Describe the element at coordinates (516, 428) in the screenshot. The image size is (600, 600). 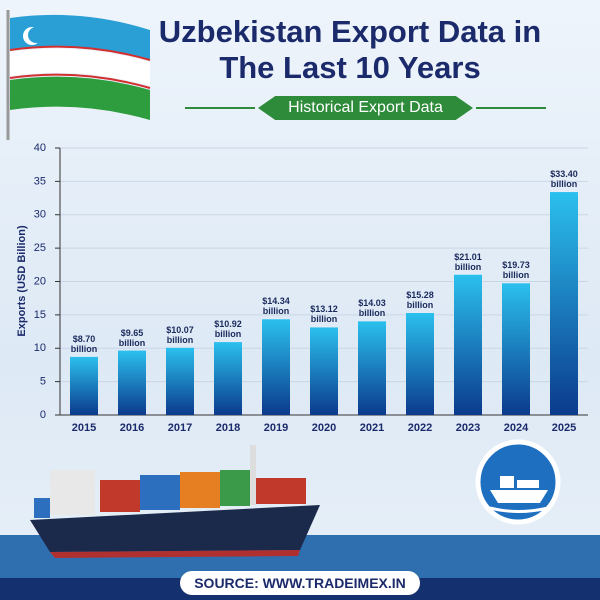
I see `x-tick-label: 2024` at that location.